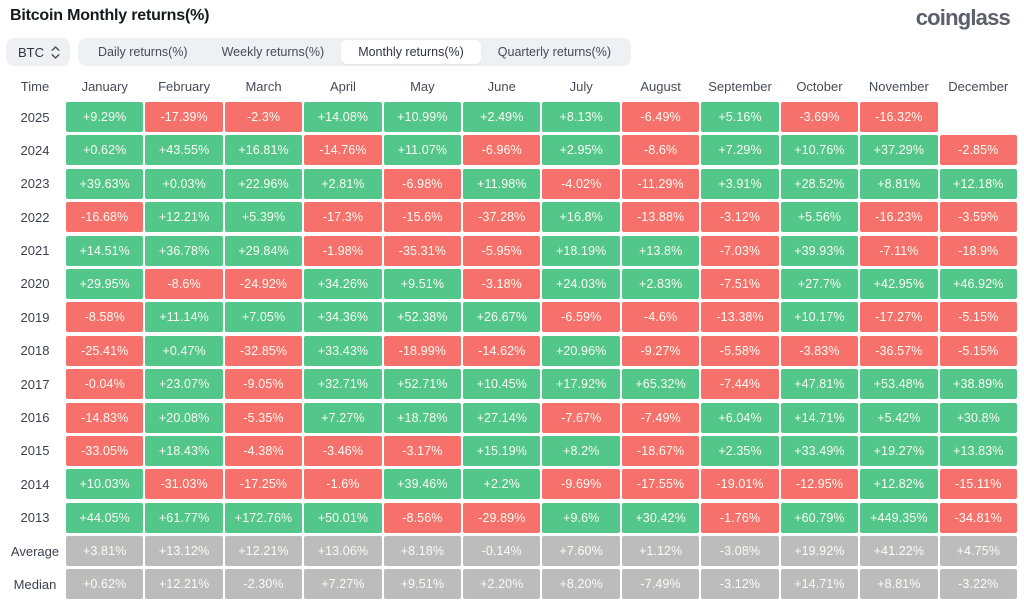  I want to click on return-cell: -3.46%, so click(343, 450).